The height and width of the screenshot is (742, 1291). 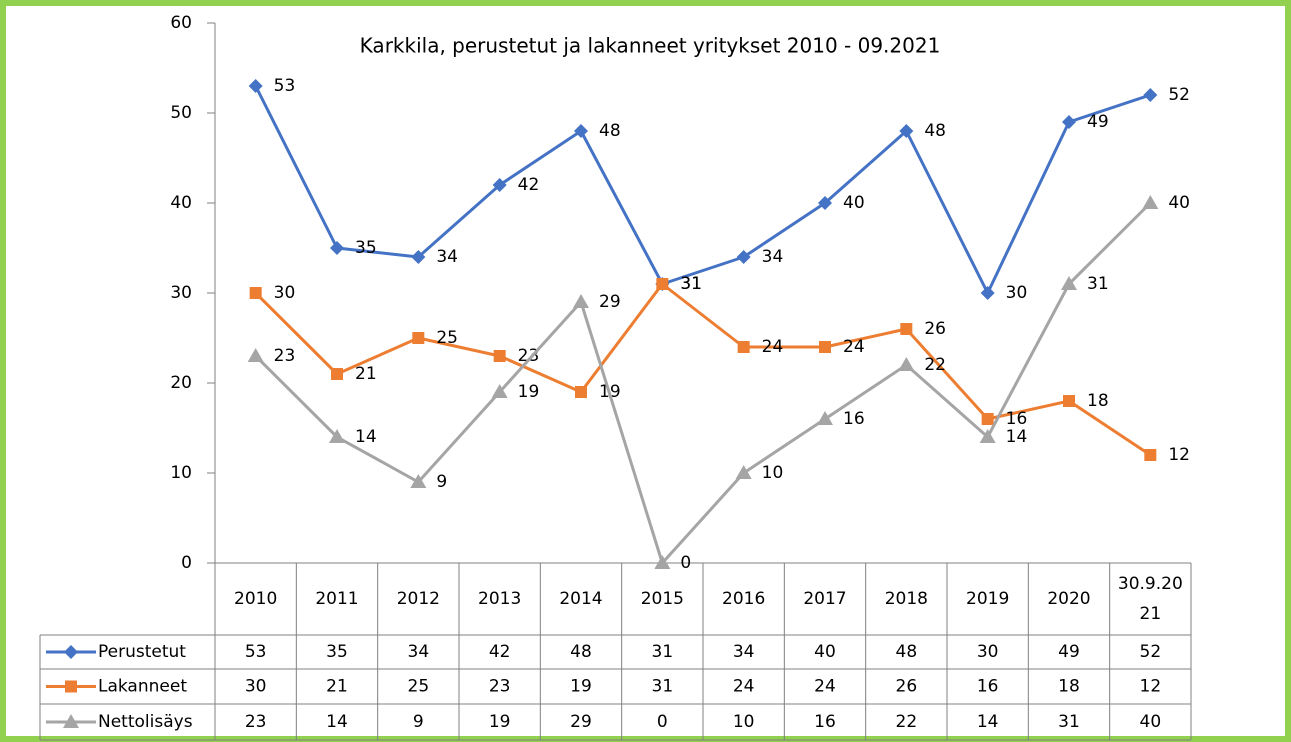 I want to click on table-cell: 53, so click(x=256, y=652).